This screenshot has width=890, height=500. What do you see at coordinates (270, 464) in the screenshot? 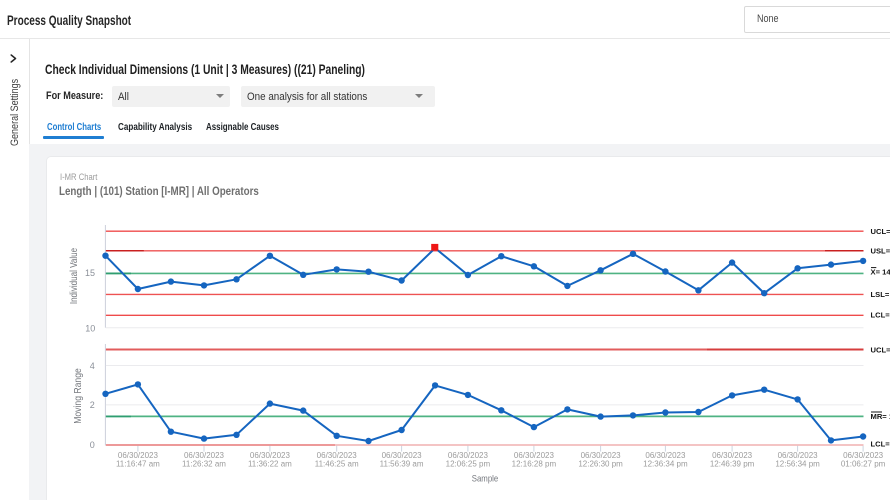
I see `svg-text: 11:36:22 am` at bounding box center [270, 464].